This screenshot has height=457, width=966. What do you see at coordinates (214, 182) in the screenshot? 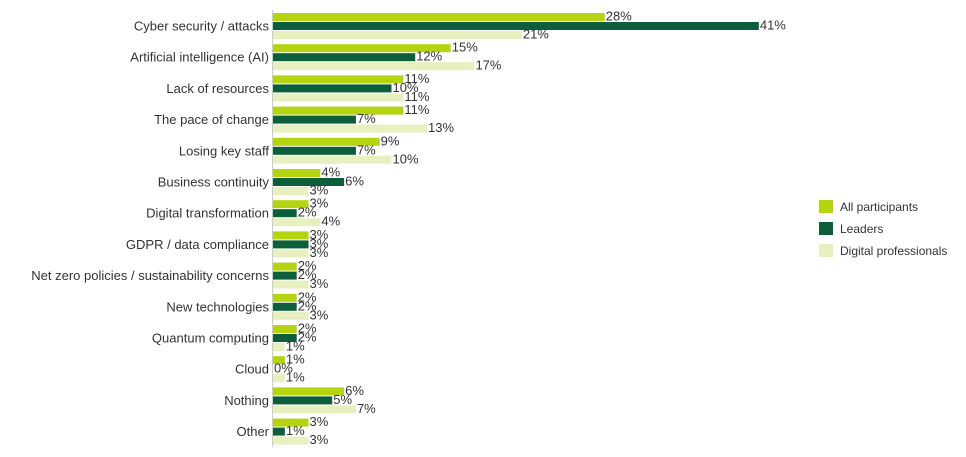
I see `category-label: Business continuity` at bounding box center [214, 182].